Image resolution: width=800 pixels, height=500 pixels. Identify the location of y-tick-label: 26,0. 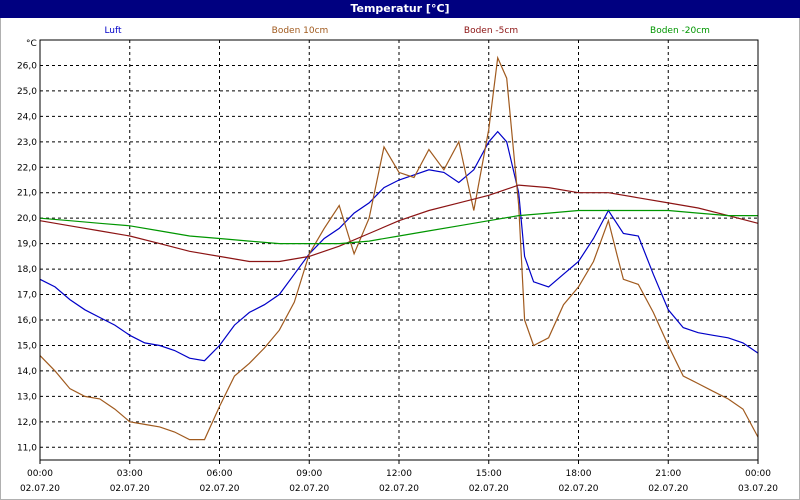
(27, 66).